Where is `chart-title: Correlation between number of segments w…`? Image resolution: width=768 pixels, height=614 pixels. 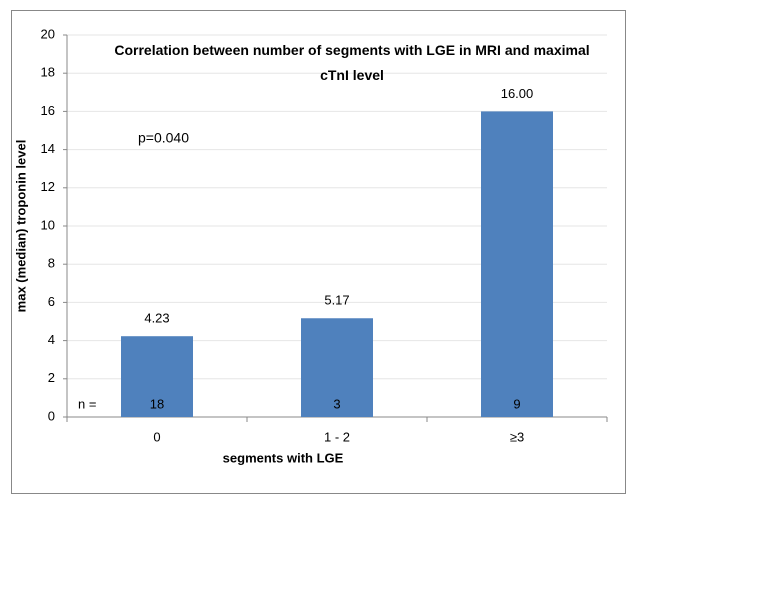
chart-title: Correlation between number of segments w… is located at coordinates (352, 62).